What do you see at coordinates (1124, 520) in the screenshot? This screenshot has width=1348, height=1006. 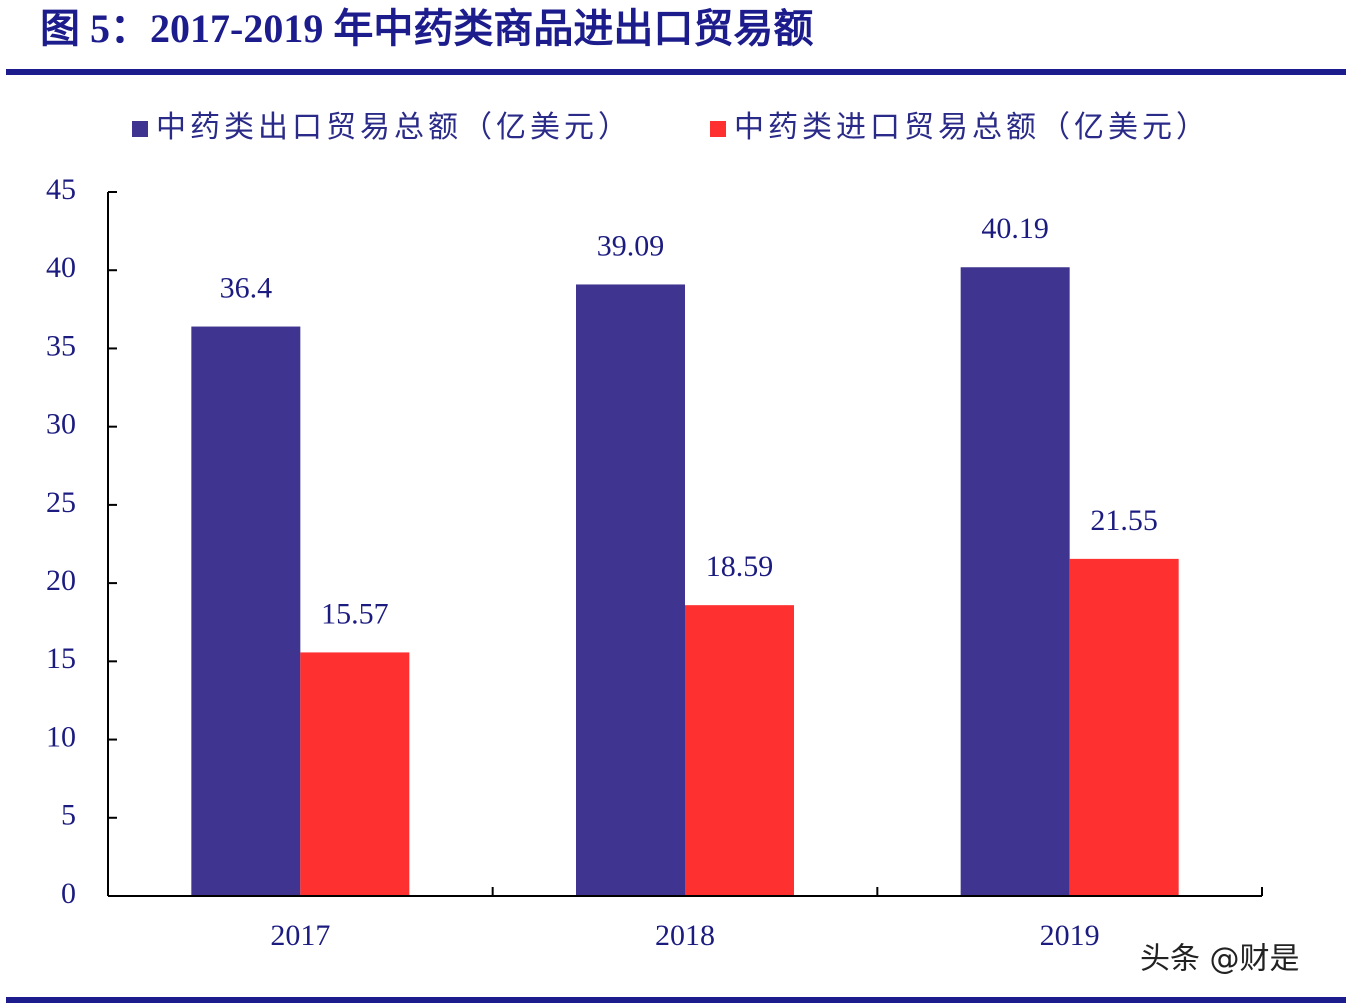 I see `data-label: 21.55` at bounding box center [1124, 520].